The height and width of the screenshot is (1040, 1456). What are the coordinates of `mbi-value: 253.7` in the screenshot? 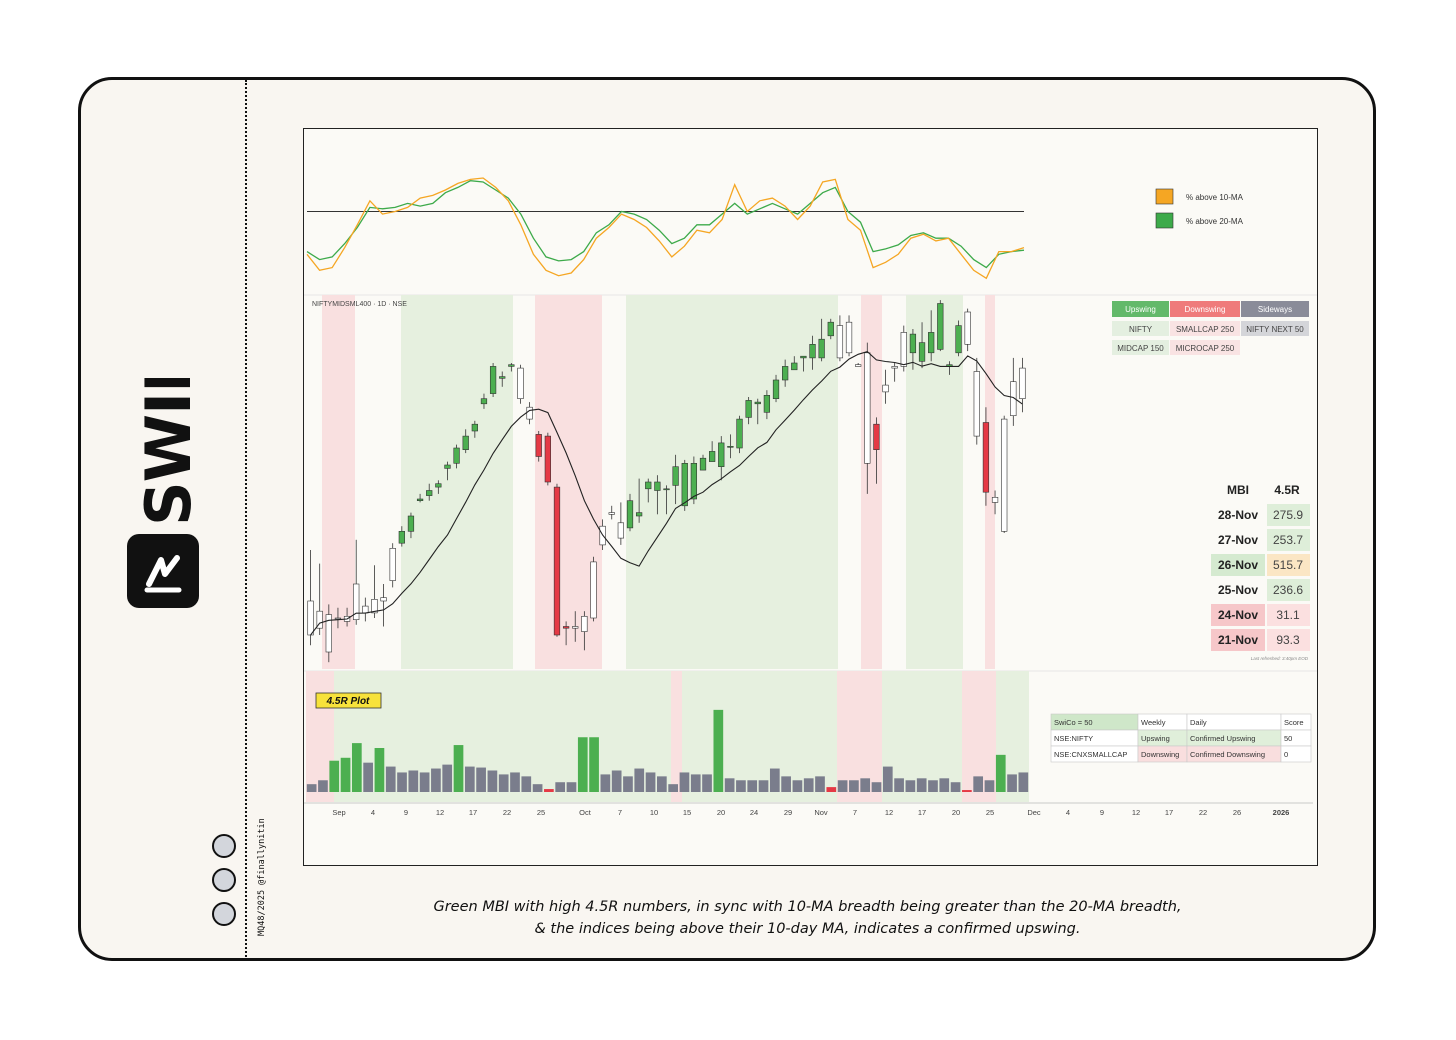 It's located at (1288, 540).